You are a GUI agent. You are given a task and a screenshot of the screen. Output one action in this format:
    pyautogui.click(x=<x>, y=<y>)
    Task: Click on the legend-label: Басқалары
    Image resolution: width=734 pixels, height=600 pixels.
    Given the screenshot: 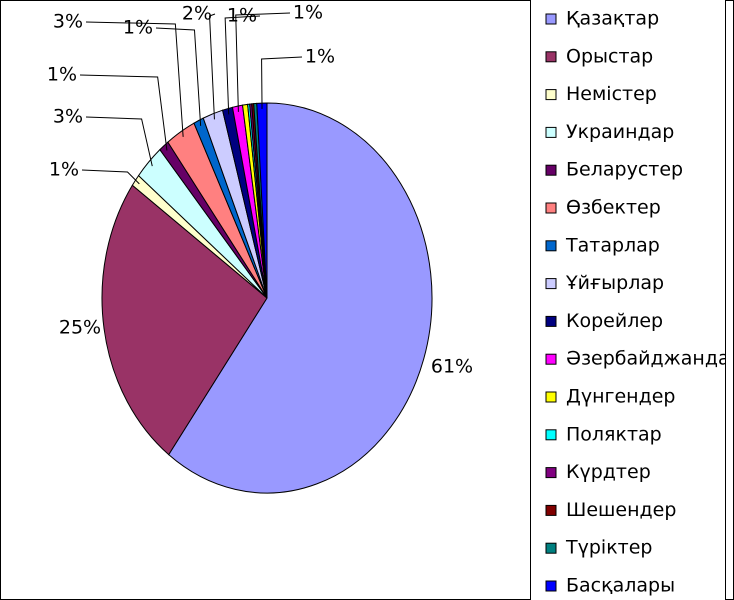 What is the action you would take?
    pyautogui.click(x=620, y=586)
    